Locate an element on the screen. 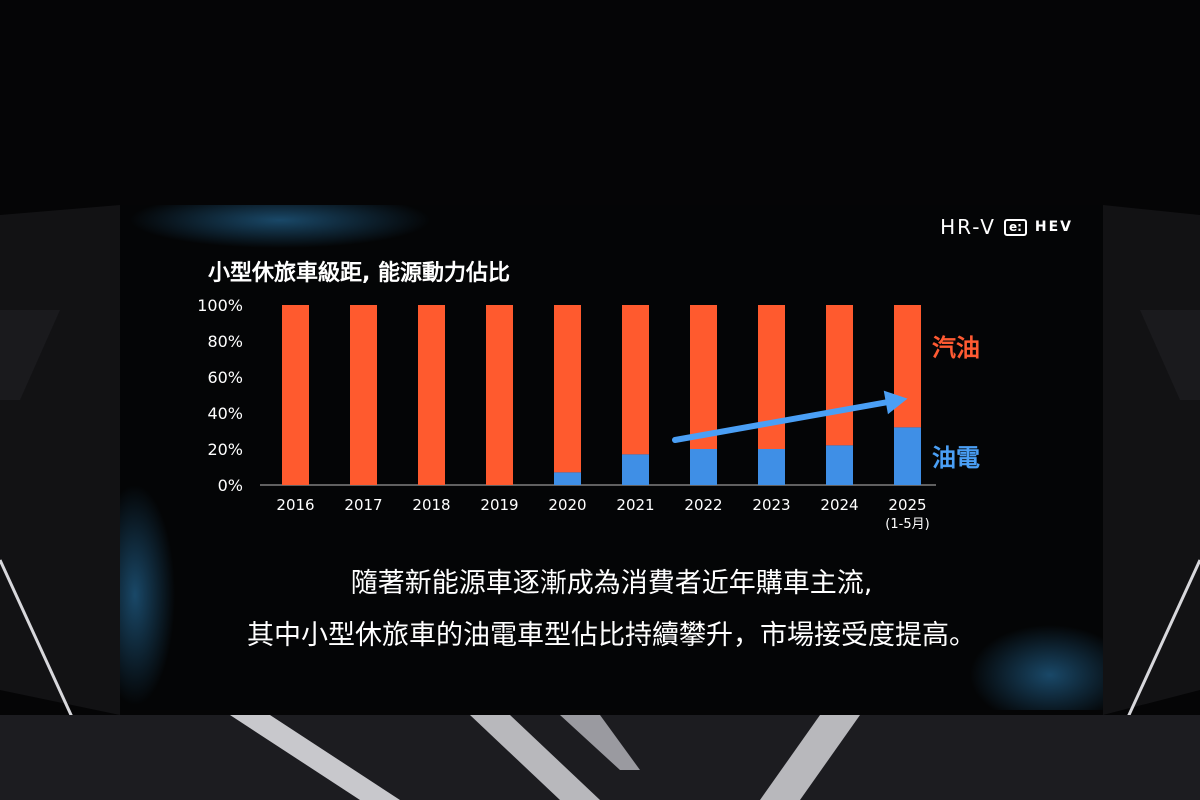 The width and height of the screenshot is (1200, 800). bar-gasoline-2017 is located at coordinates (363, 395).